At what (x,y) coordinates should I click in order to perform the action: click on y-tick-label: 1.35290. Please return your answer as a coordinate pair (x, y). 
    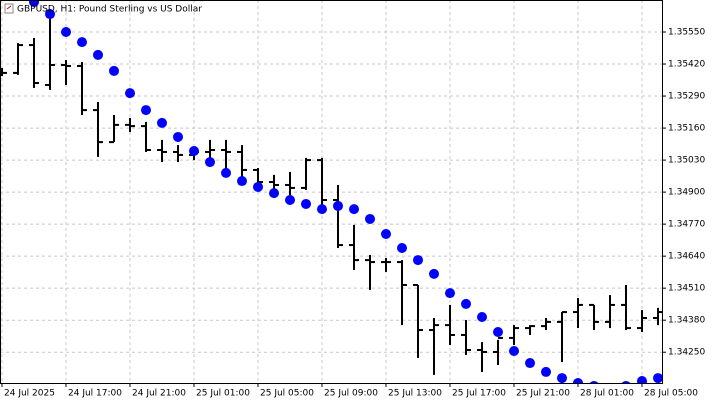
    Looking at the image, I should click on (686, 97).